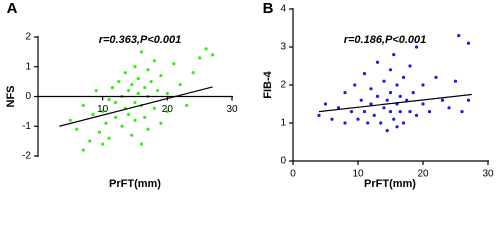  What do you see at coordinates (268, 84) in the screenshot?
I see `y-axis-label: FIB-4` at bounding box center [268, 84].